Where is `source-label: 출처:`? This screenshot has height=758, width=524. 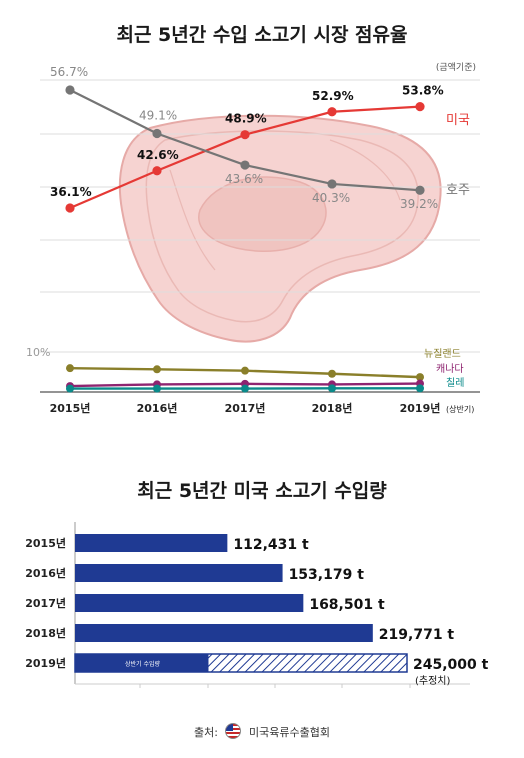 source-label: 출처: is located at coordinates (206, 732).